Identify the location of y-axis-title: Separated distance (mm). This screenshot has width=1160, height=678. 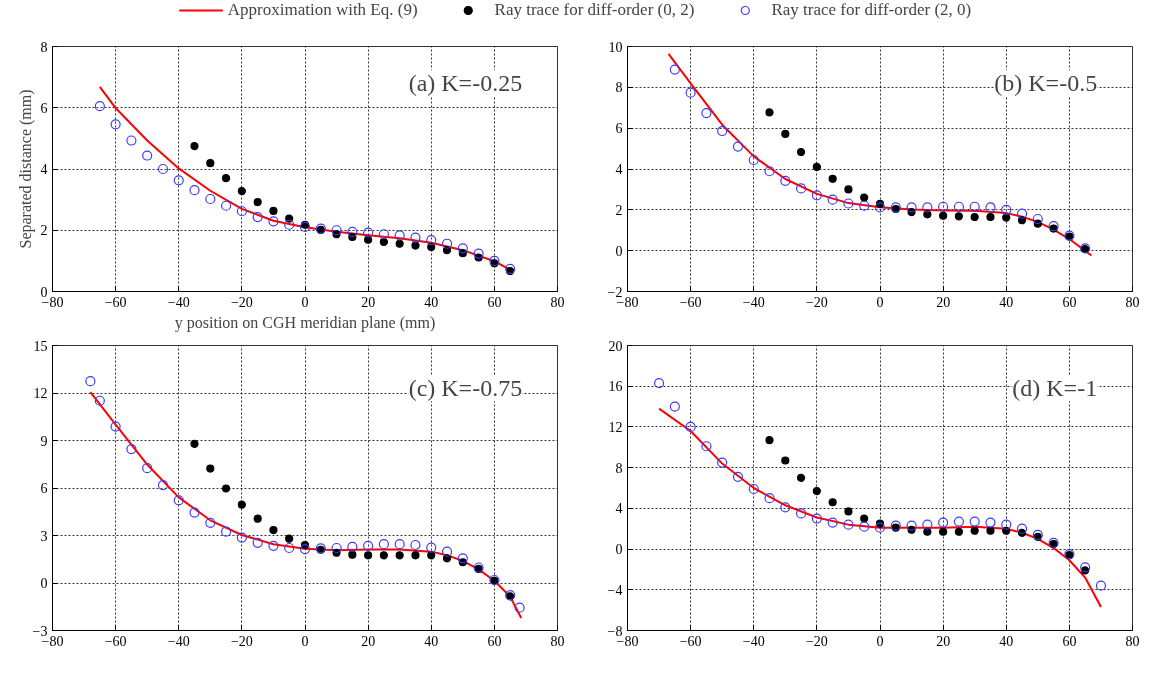
(25, 169).